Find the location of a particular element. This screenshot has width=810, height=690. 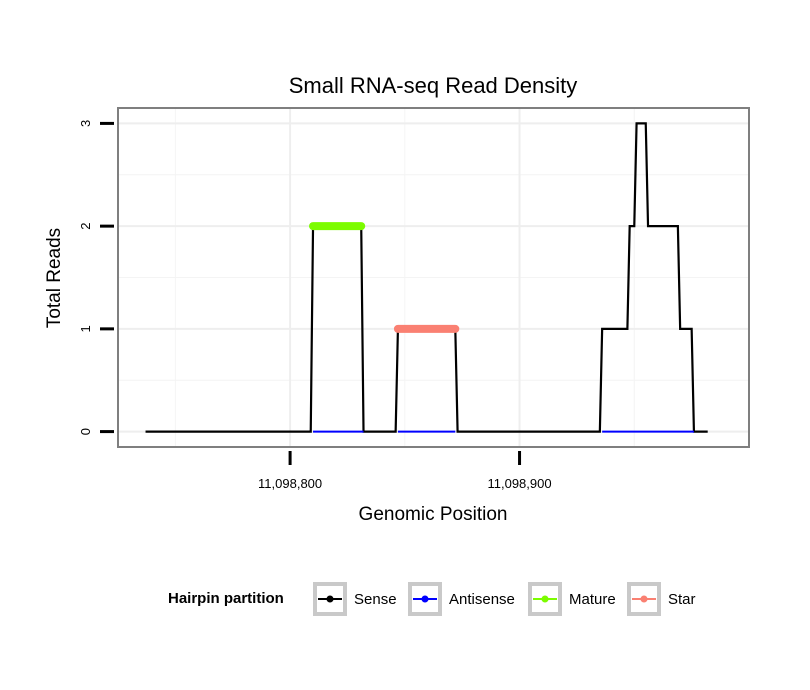

chart-title: Small RNA-seq Read Density is located at coordinates (433, 85).